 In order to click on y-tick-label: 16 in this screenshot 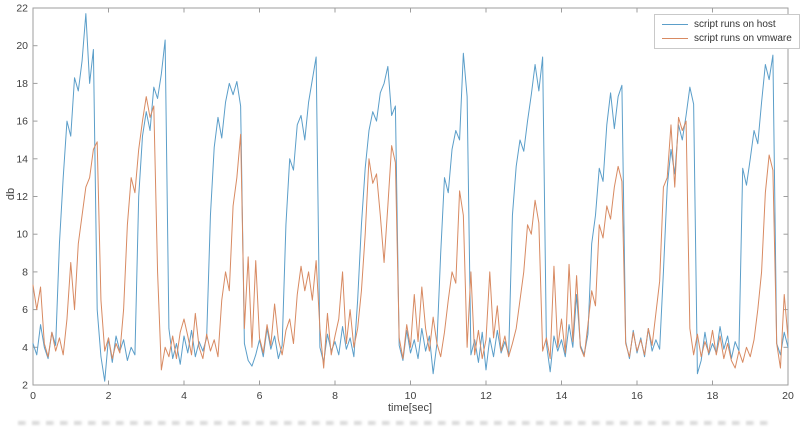, I will do `click(22, 122)`.